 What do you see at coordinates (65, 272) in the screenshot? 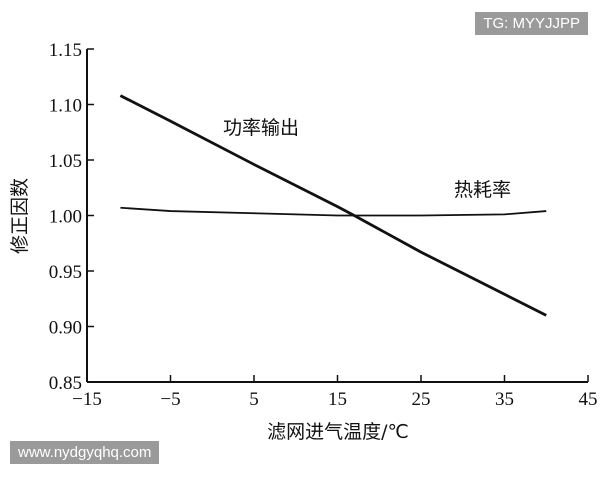
I see `y-tick-label: 0.95` at bounding box center [65, 272].